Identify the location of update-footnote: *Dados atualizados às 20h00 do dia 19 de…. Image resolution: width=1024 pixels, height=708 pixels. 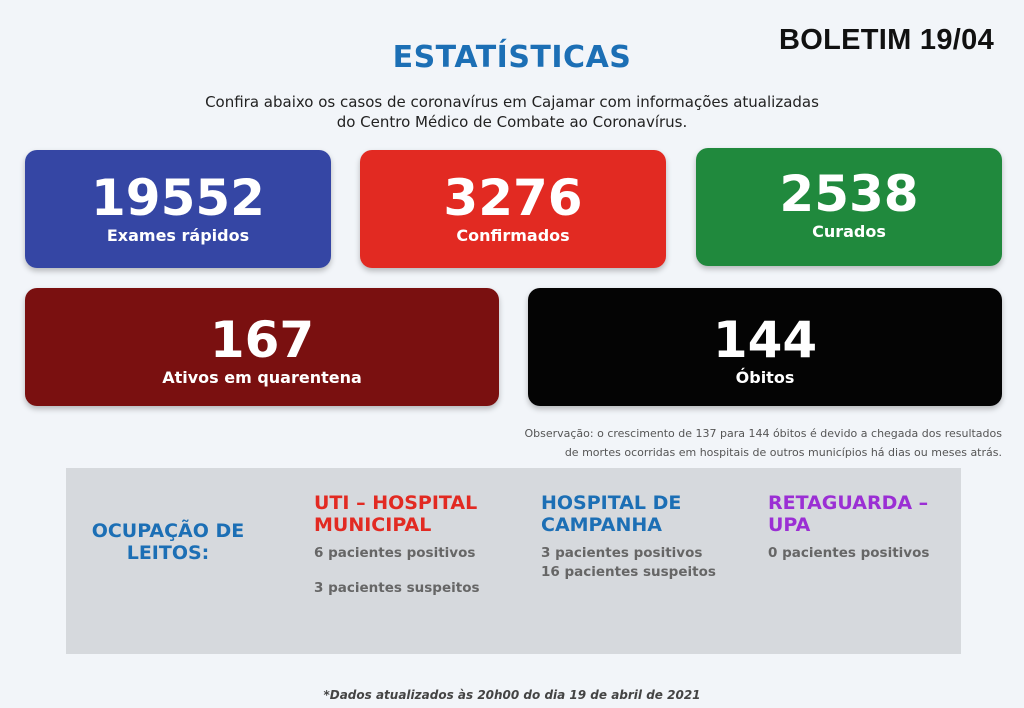
(512, 695).